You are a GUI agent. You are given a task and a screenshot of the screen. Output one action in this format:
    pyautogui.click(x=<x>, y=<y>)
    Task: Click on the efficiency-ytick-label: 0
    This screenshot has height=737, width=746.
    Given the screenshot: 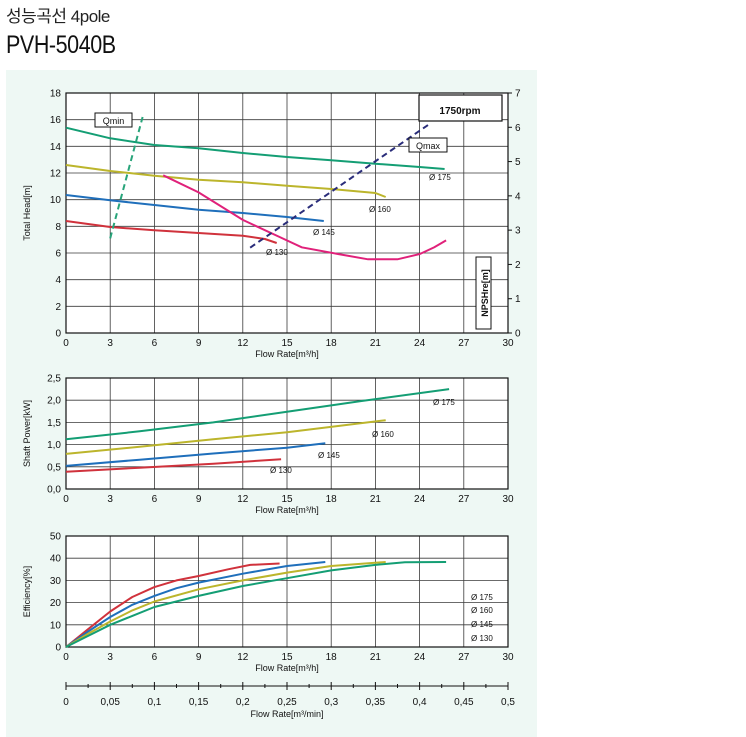 What is the action you would take?
    pyautogui.click(x=58, y=648)
    